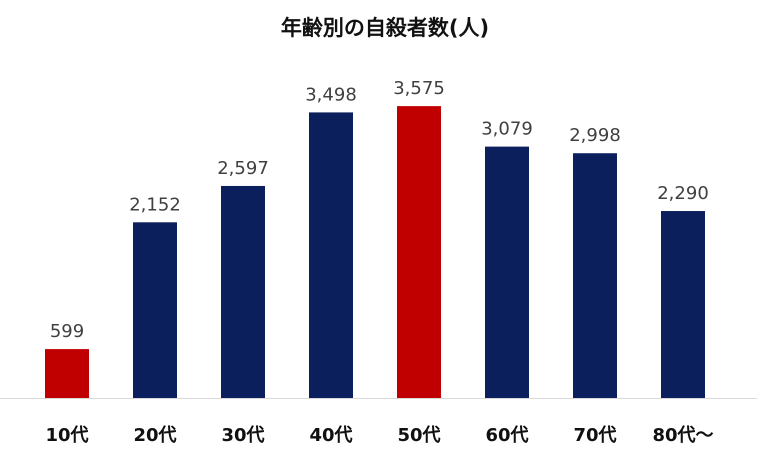  What do you see at coordinates (418, 435) in the screenshot?
I see `category-label-5: 50代` at bounding box center [418, 435].